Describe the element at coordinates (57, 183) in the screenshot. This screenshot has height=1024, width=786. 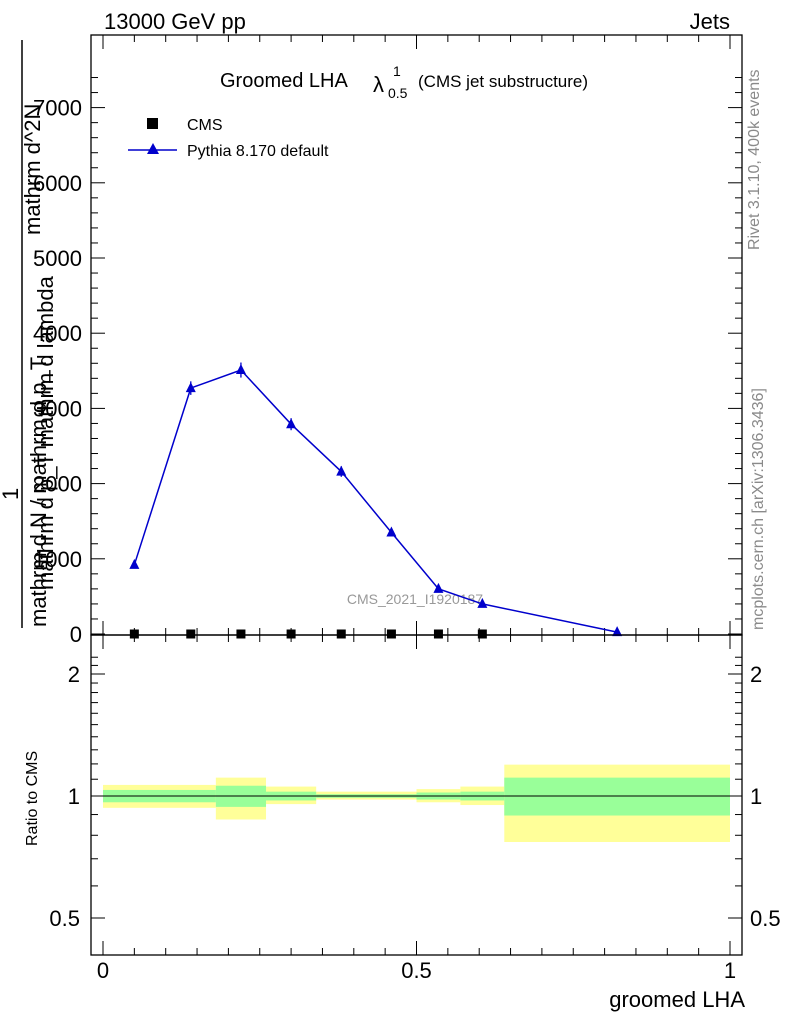
I see `upper-y-tick-label: 6000` at that location.